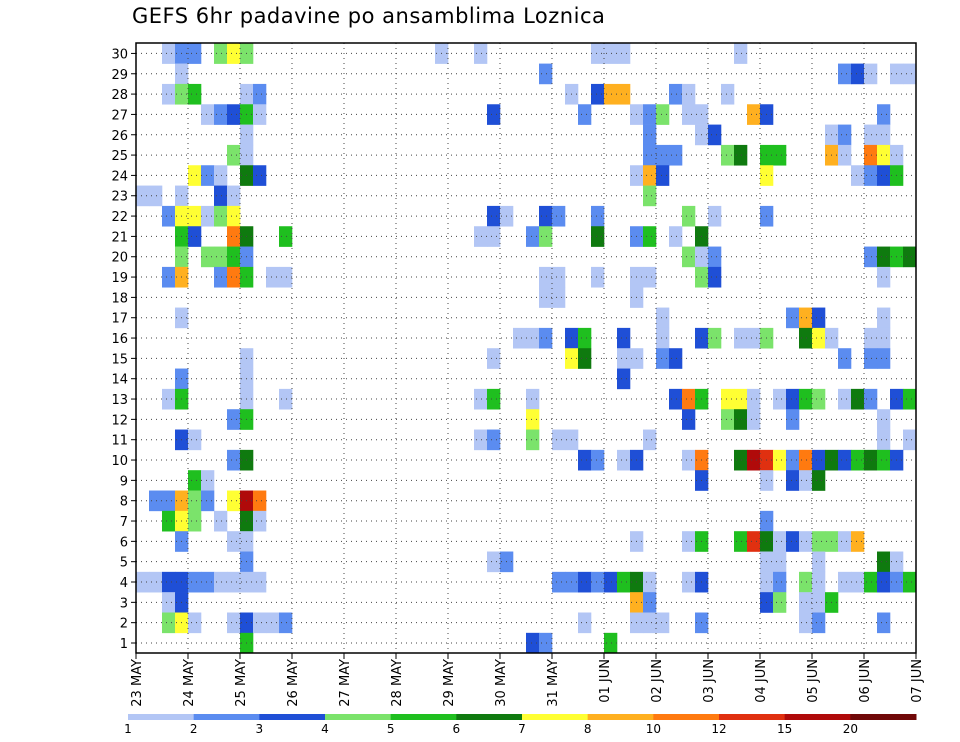  What do you see at coordinates (119, 441) in the screenshot?
I see `y-tick-label: 11` at bounding box center [119, 441].